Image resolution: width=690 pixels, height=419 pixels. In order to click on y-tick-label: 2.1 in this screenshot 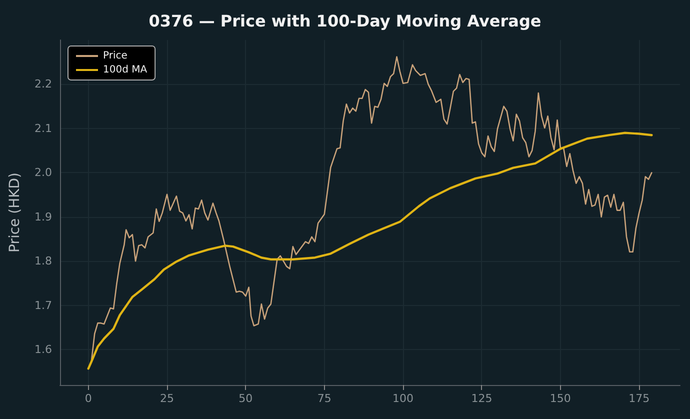, I will do `click(43, 128)`.